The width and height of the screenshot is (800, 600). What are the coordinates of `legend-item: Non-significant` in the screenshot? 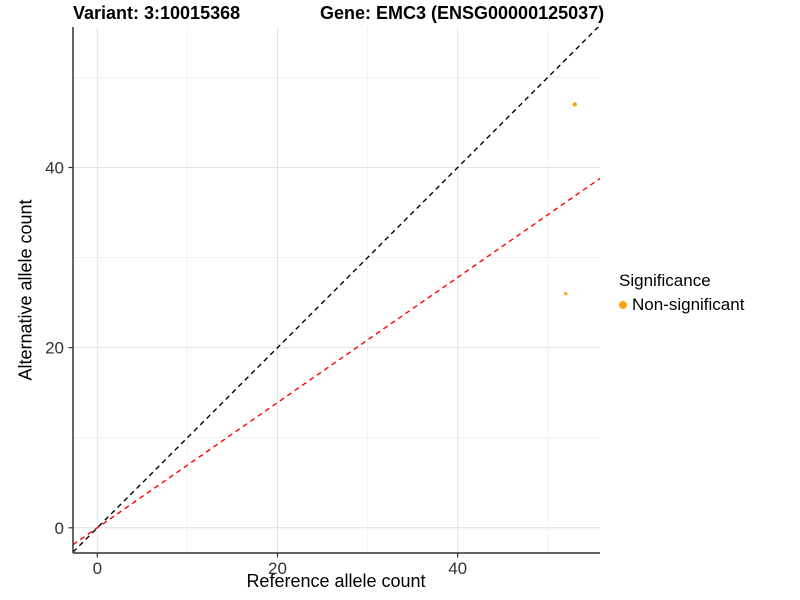 It's located at (681, 305).